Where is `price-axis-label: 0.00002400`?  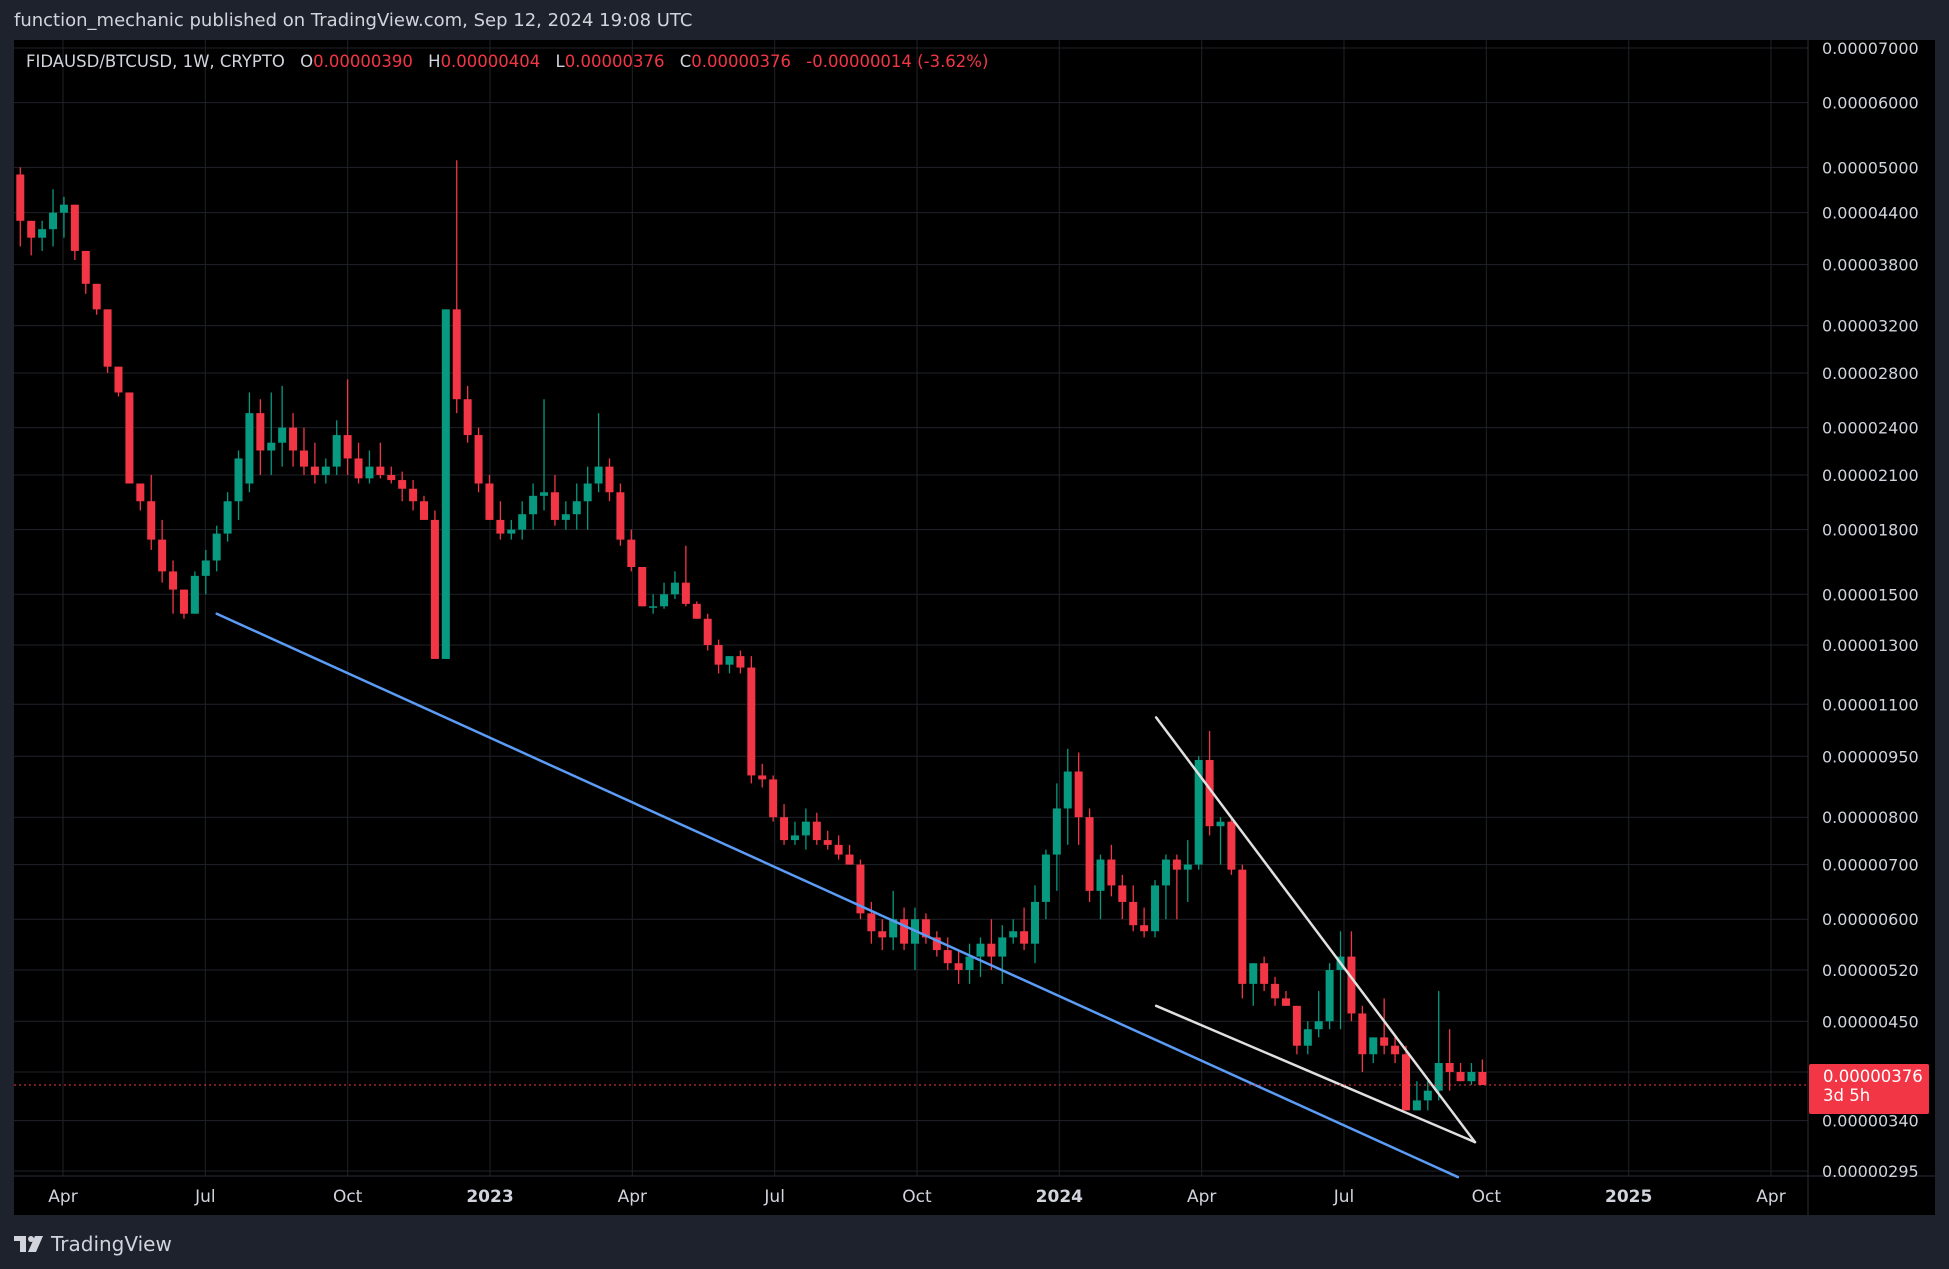 price-axis-label: 0.00002400 is located at coordinates (1870, 428).